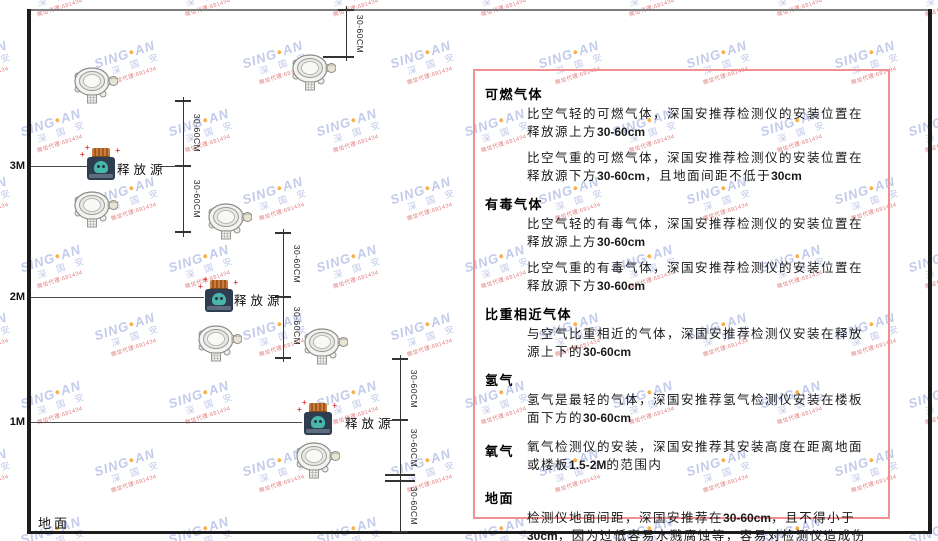 The height and width of the screenshot is (541, 938). What do you see at coordinates (695, 277) in the screenshot?
I see `paragraph: 比空气重的有毒气体，深国安推荐检测仪的安装位置在释放源下方30-60cm` at bounding box center [695, 277].